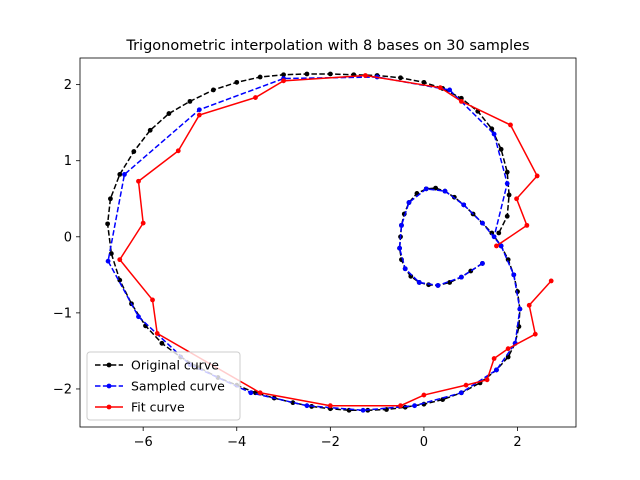 The height and width of the screenshot is (480, 640). I want to click on legend: Original curve Sampled curve Fit curve, so click(163, 386).